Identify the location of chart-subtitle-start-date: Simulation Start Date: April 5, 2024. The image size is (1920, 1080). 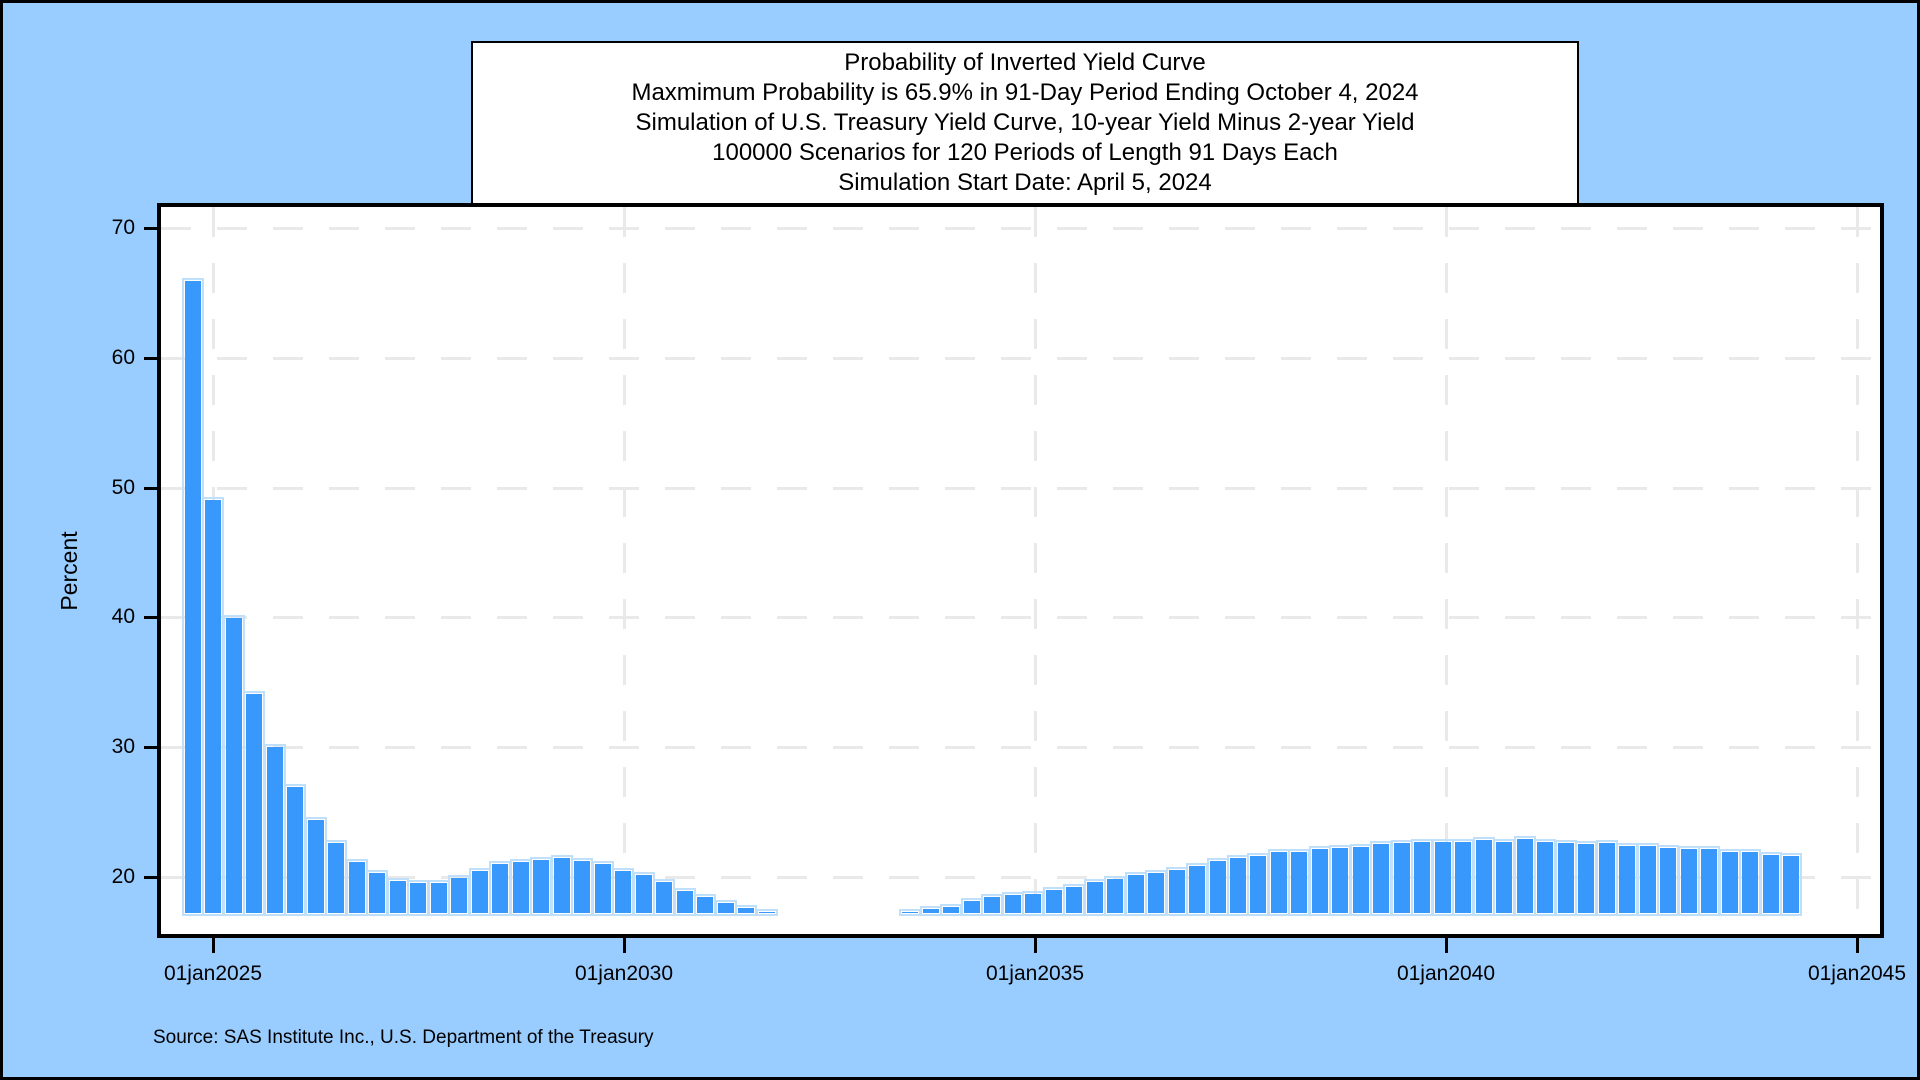
(1025, 182).